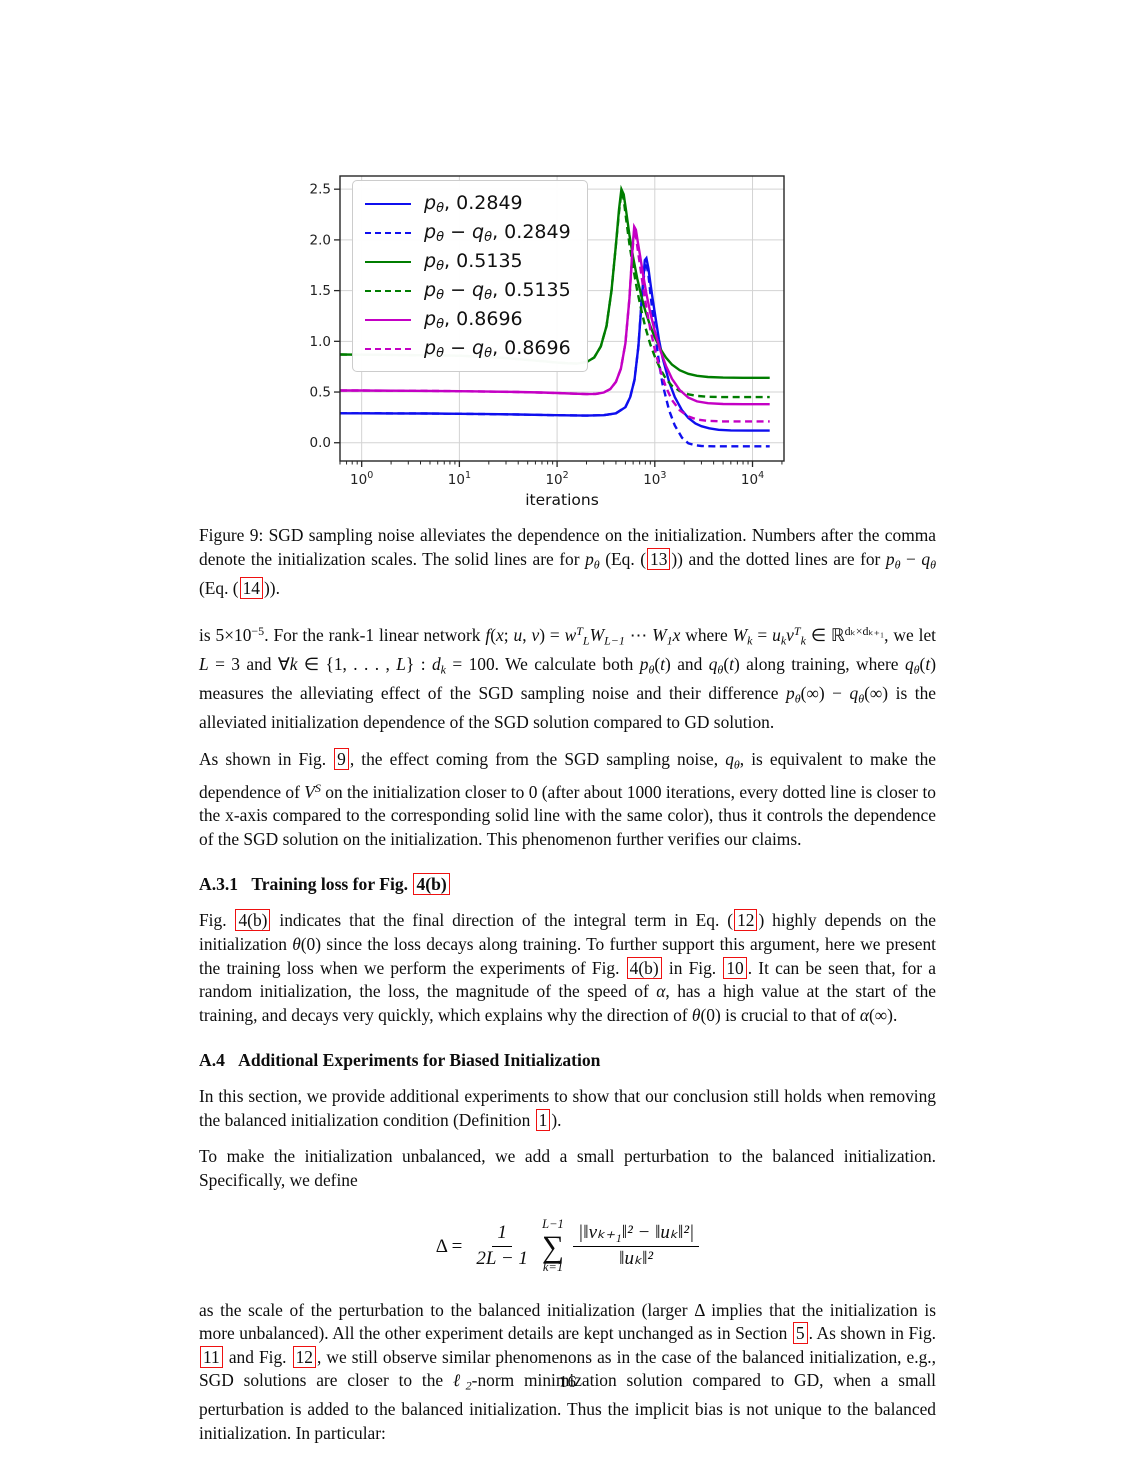 This screenshot has height=1467, width=1133. Describe the element at coordinates (636, 1259) in the screenshot. I see `equation-frac2-denominator: ‖uₖ‖²` at that location.